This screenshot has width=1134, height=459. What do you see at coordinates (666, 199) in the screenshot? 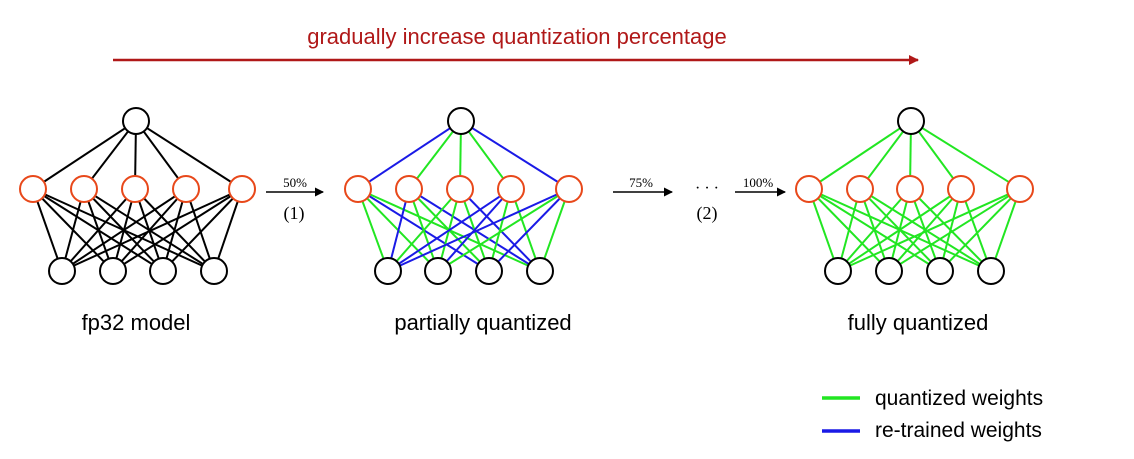
I see `step-arrow-2: 75% · · · (2)` at bounding box center [666, 199].